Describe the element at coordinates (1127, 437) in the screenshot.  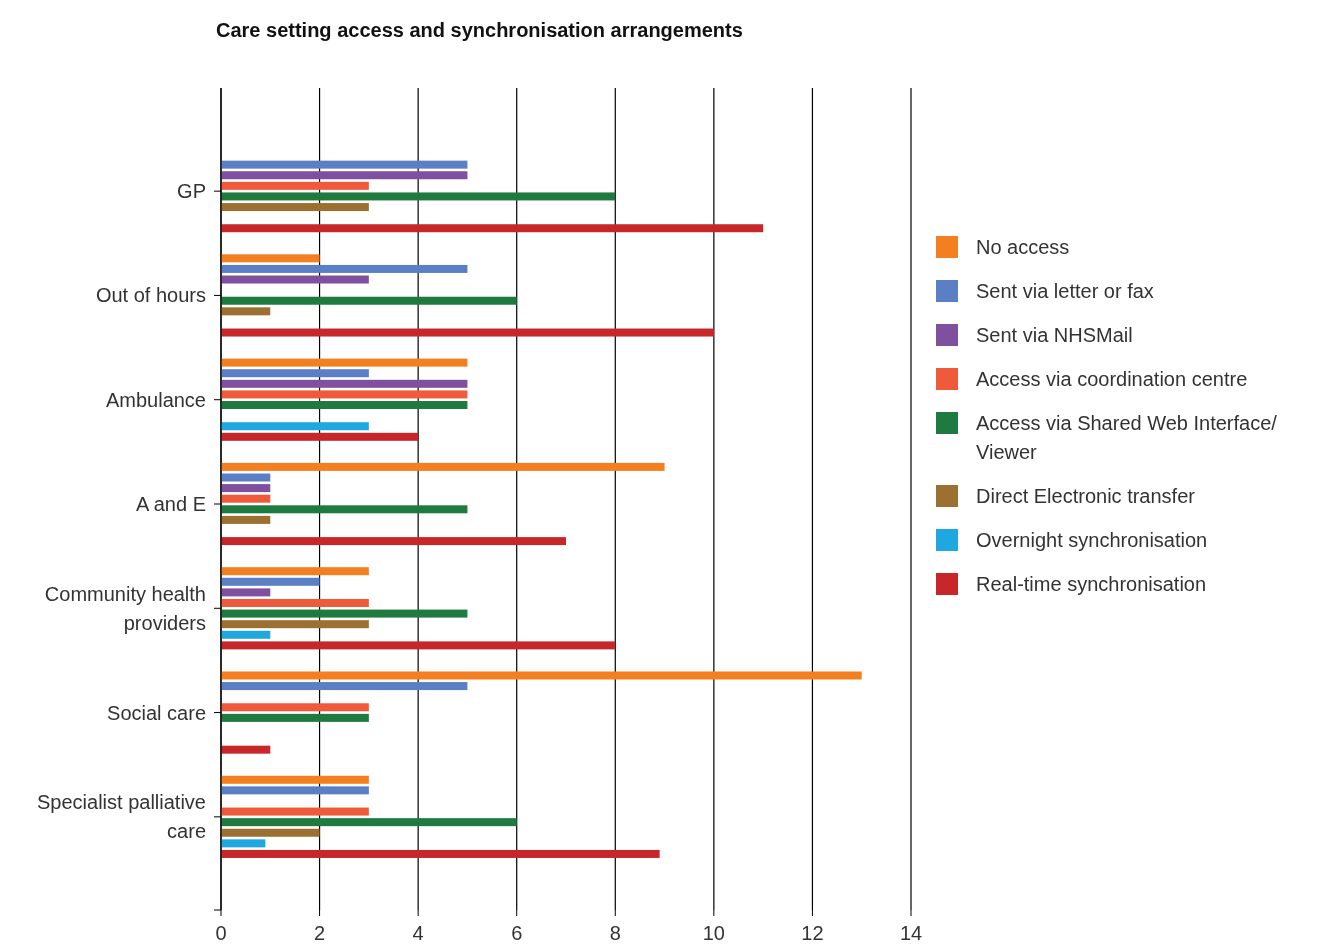
I see `legend-label: Access via Shared Web Interface/ Viewer` at that location.